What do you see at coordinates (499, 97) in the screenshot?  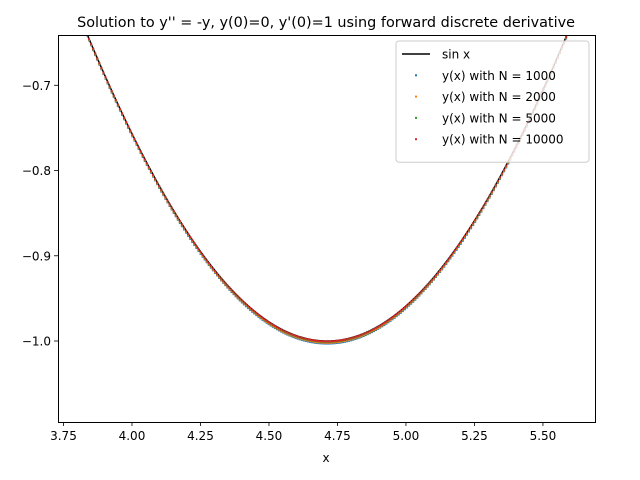 I see `legend-label: y(x) with N = 2000` at bounding box center [499, 97].